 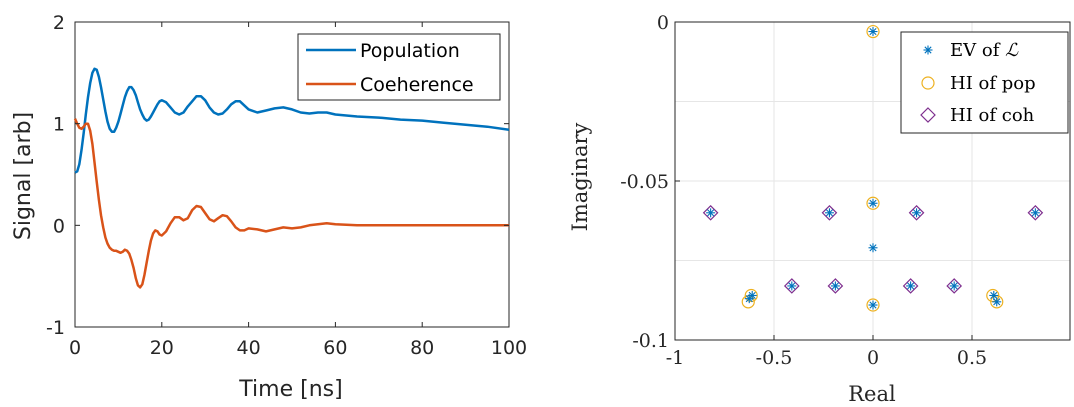 I want to click on right-x-ticks: -1 -0.5 0 0.5, so click(x=826, y=352).